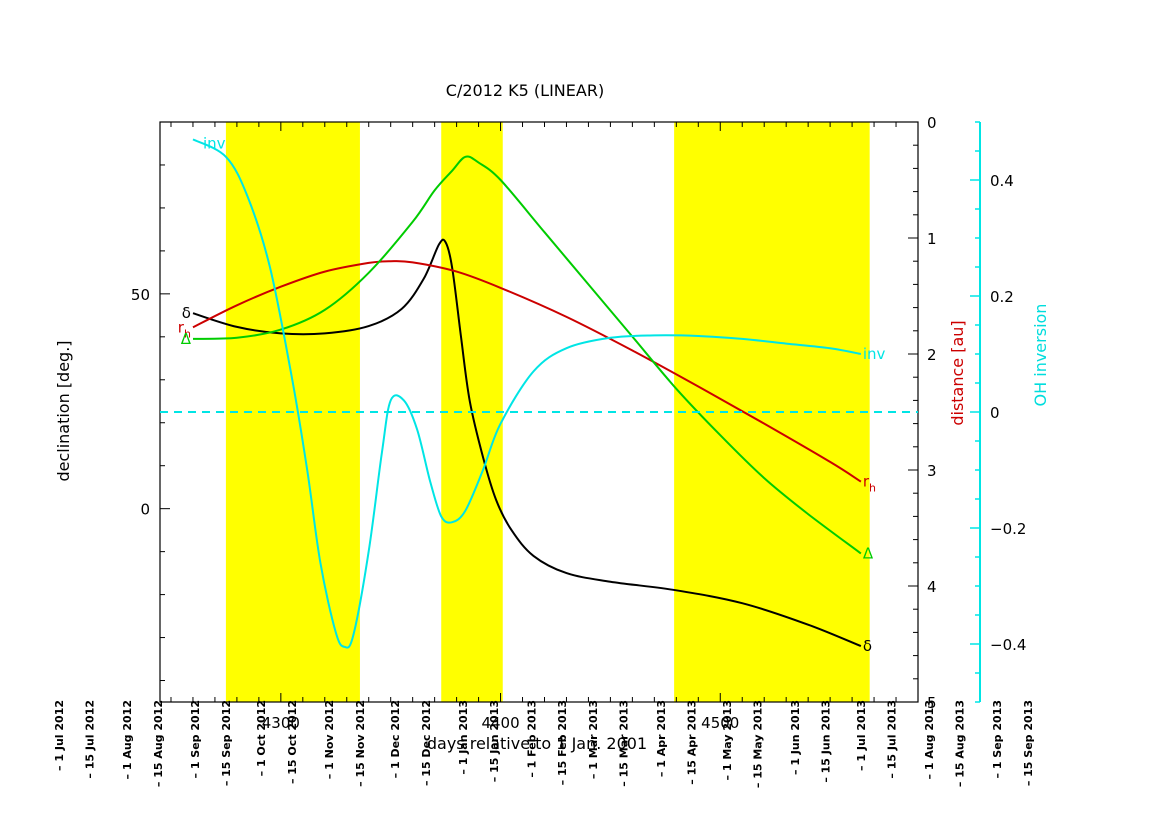  I want to click on date-label: – 15 Jul 2012, so click(90, 739).